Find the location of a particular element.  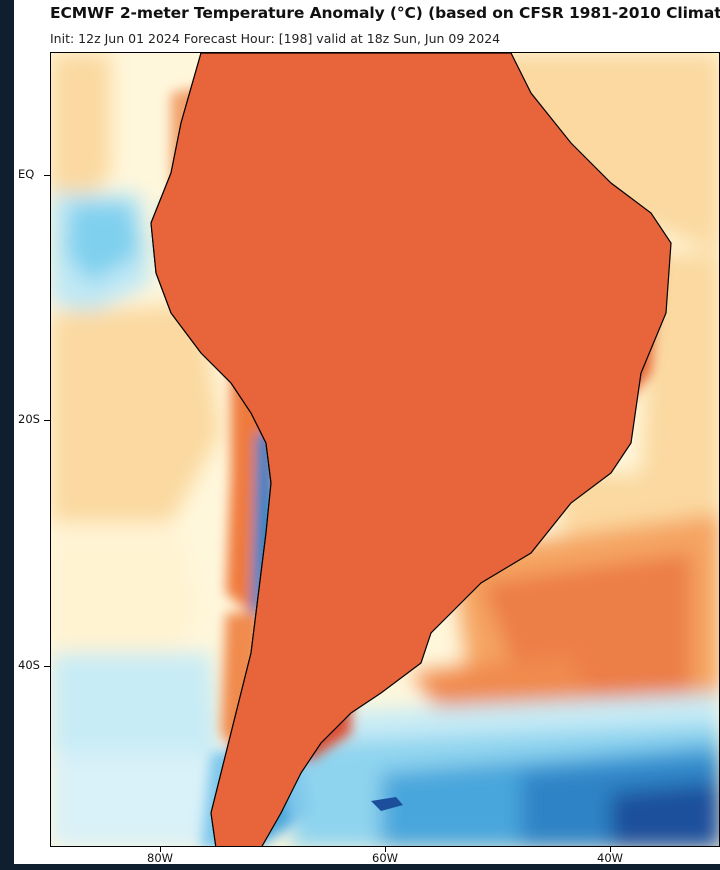

lon-label-40w: 40W is located at coordinates (610, 858).